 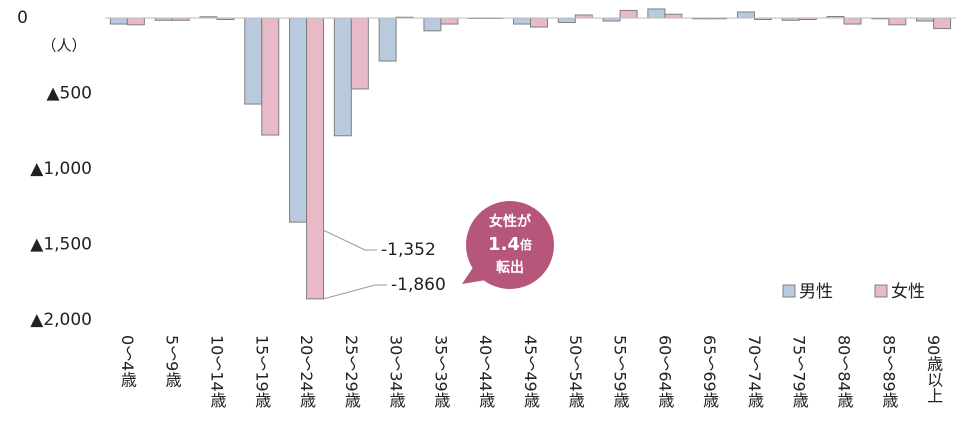 I want to click on x-tick-label: 15～19歳, so click(x=261, y=371).